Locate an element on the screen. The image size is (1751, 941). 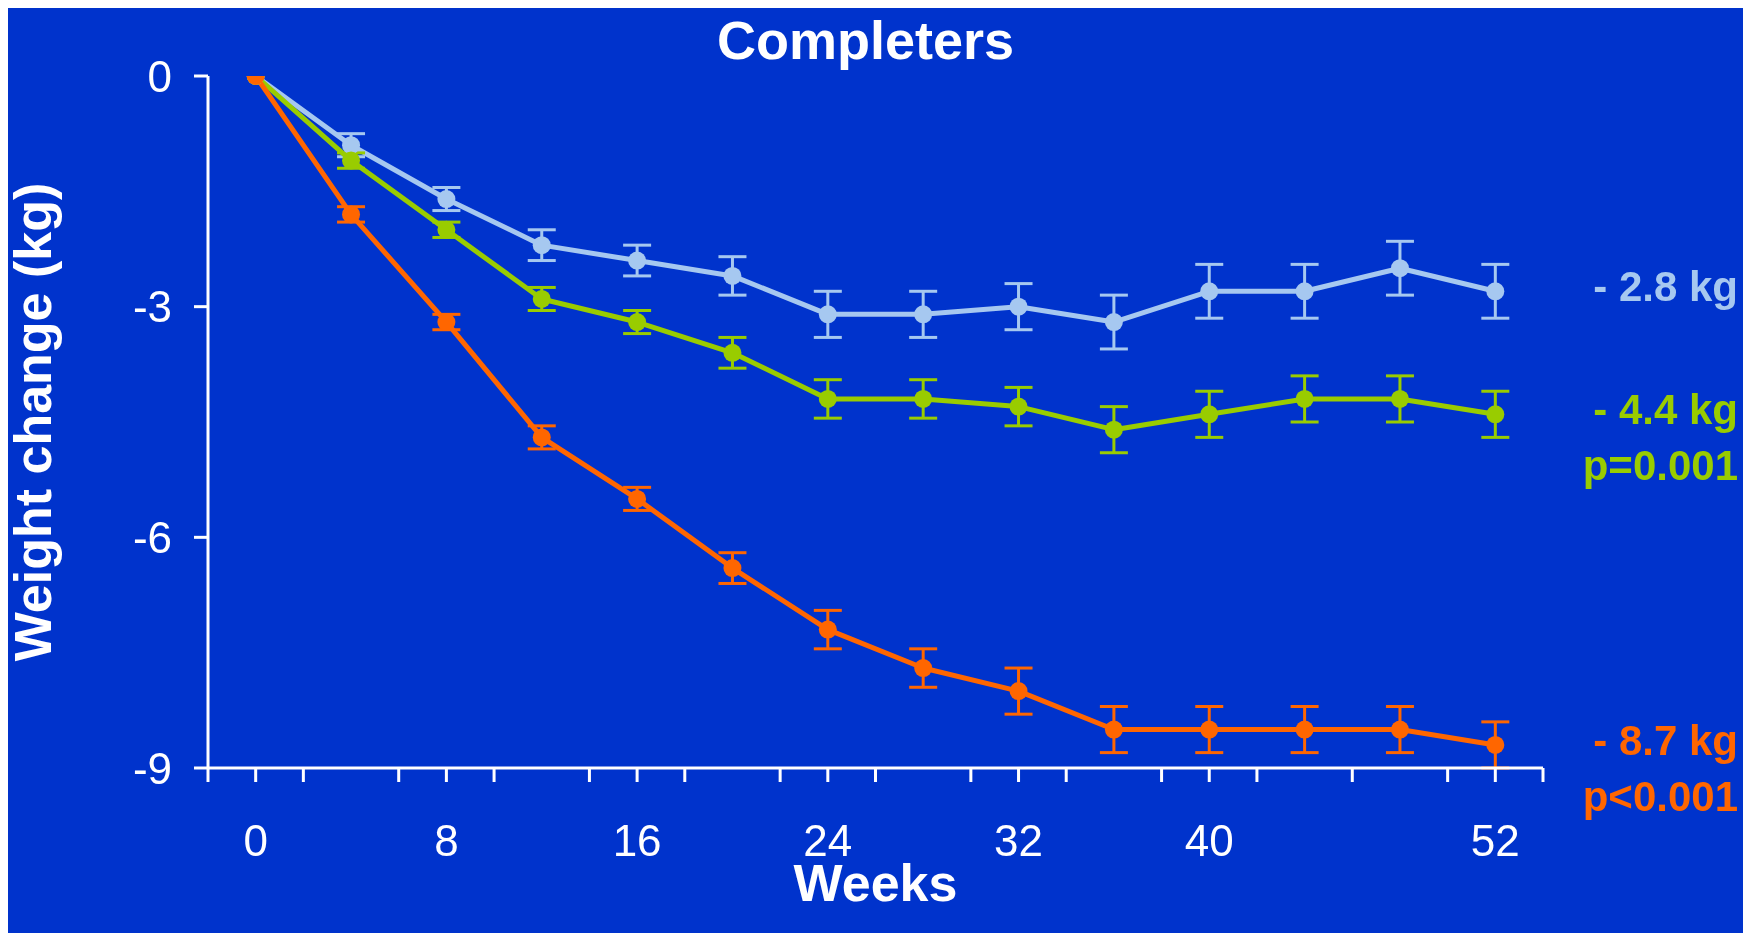
text: - 4.4 kg p=0.001 is located at coordinates (1660, 438).